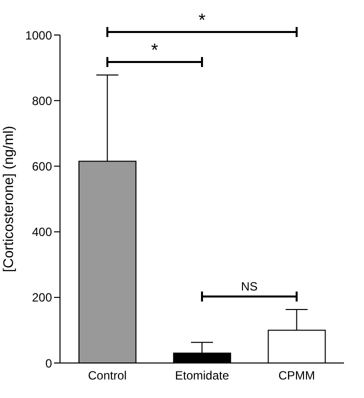 Image resolution: width=364 pixels, height=398 pixels. I want to click on y-tick-label: 400, so click(42, 232).